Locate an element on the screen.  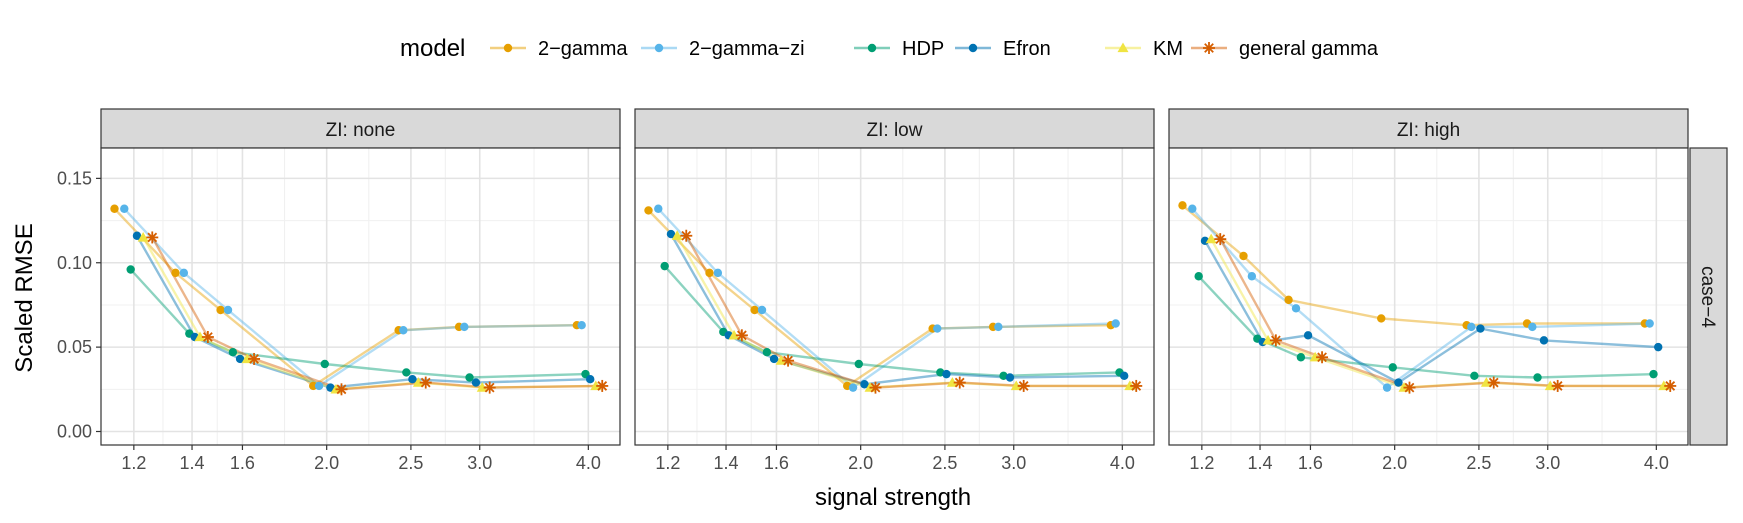
x-tick-label: 4.0 is located at coordinates (588, 463).